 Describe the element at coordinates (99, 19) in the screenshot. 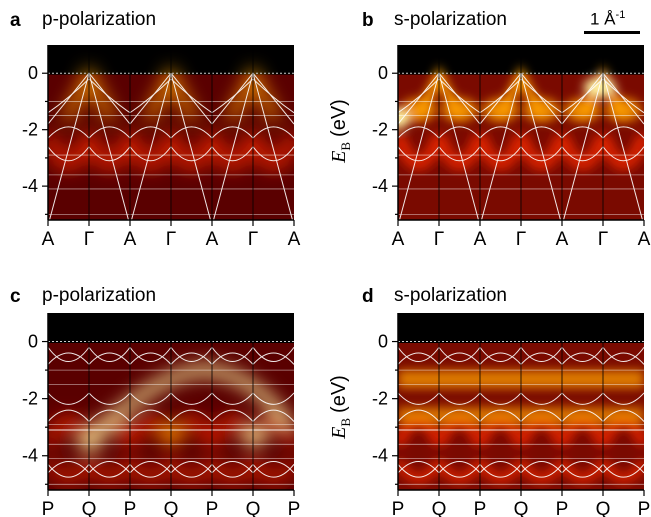

I see `panel-title-a: p-polarization` at that location.